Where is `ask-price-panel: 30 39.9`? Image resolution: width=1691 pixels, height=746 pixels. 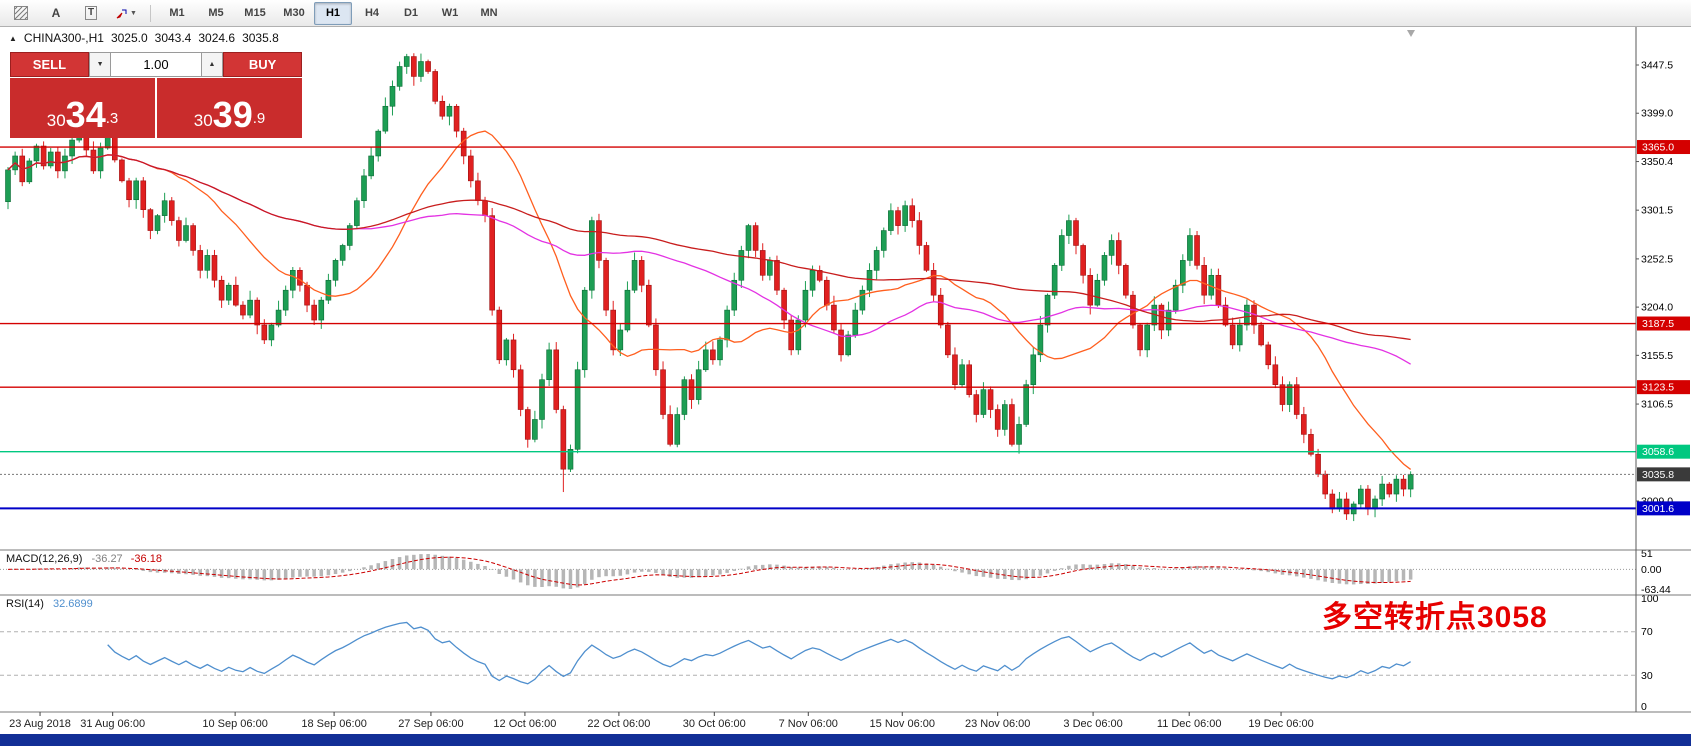 ask-price-panel: 30 39.9 is located at coordinates (229, 108).